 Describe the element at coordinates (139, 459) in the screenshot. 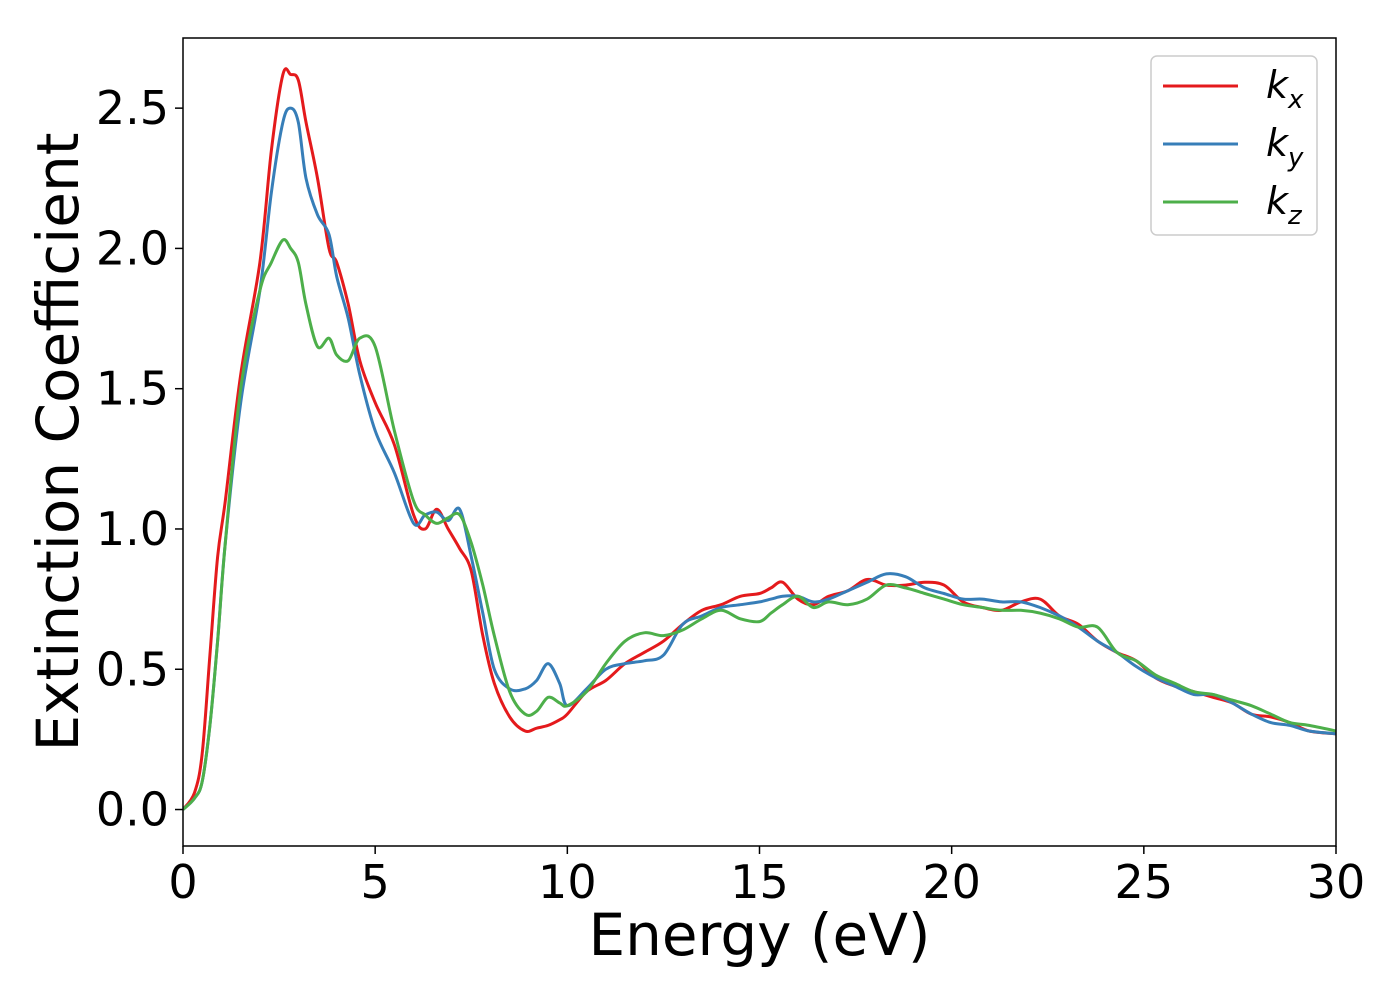

I see `y-axis: 0.0 0.5 1.0 1.5 2.0 2.5` at that location.